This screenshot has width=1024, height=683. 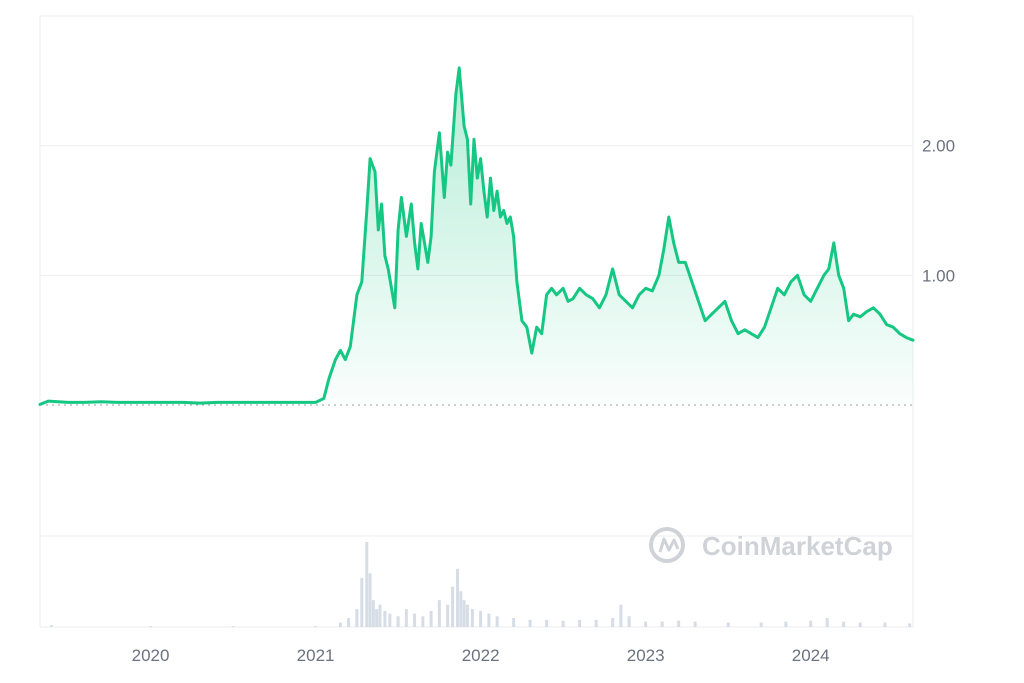 What do you see at coordinates (316, 655) in the screenshot?
I see `x-tick-label: 2021` at bounding box center [316, 655].